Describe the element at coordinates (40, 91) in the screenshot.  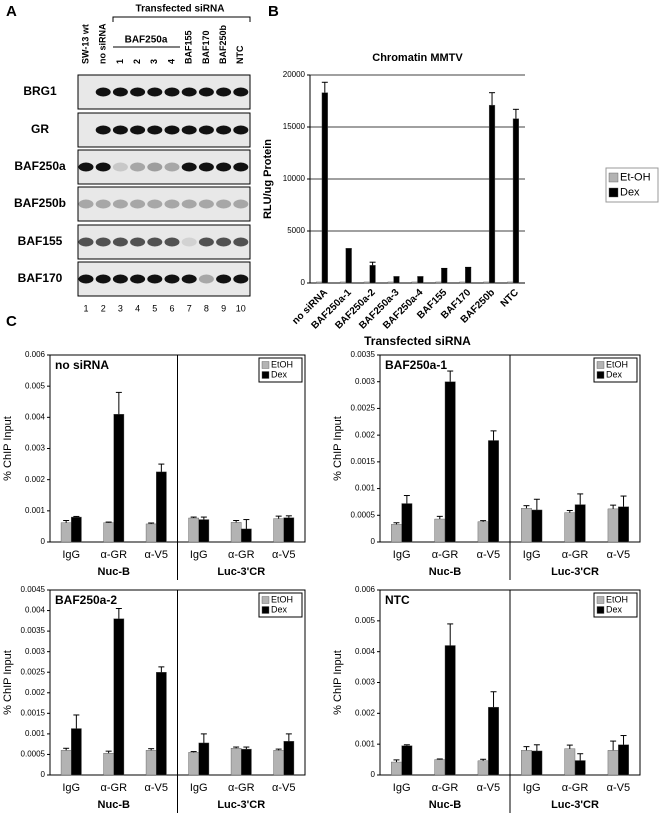
I see `row-label: BRG1` at that location.